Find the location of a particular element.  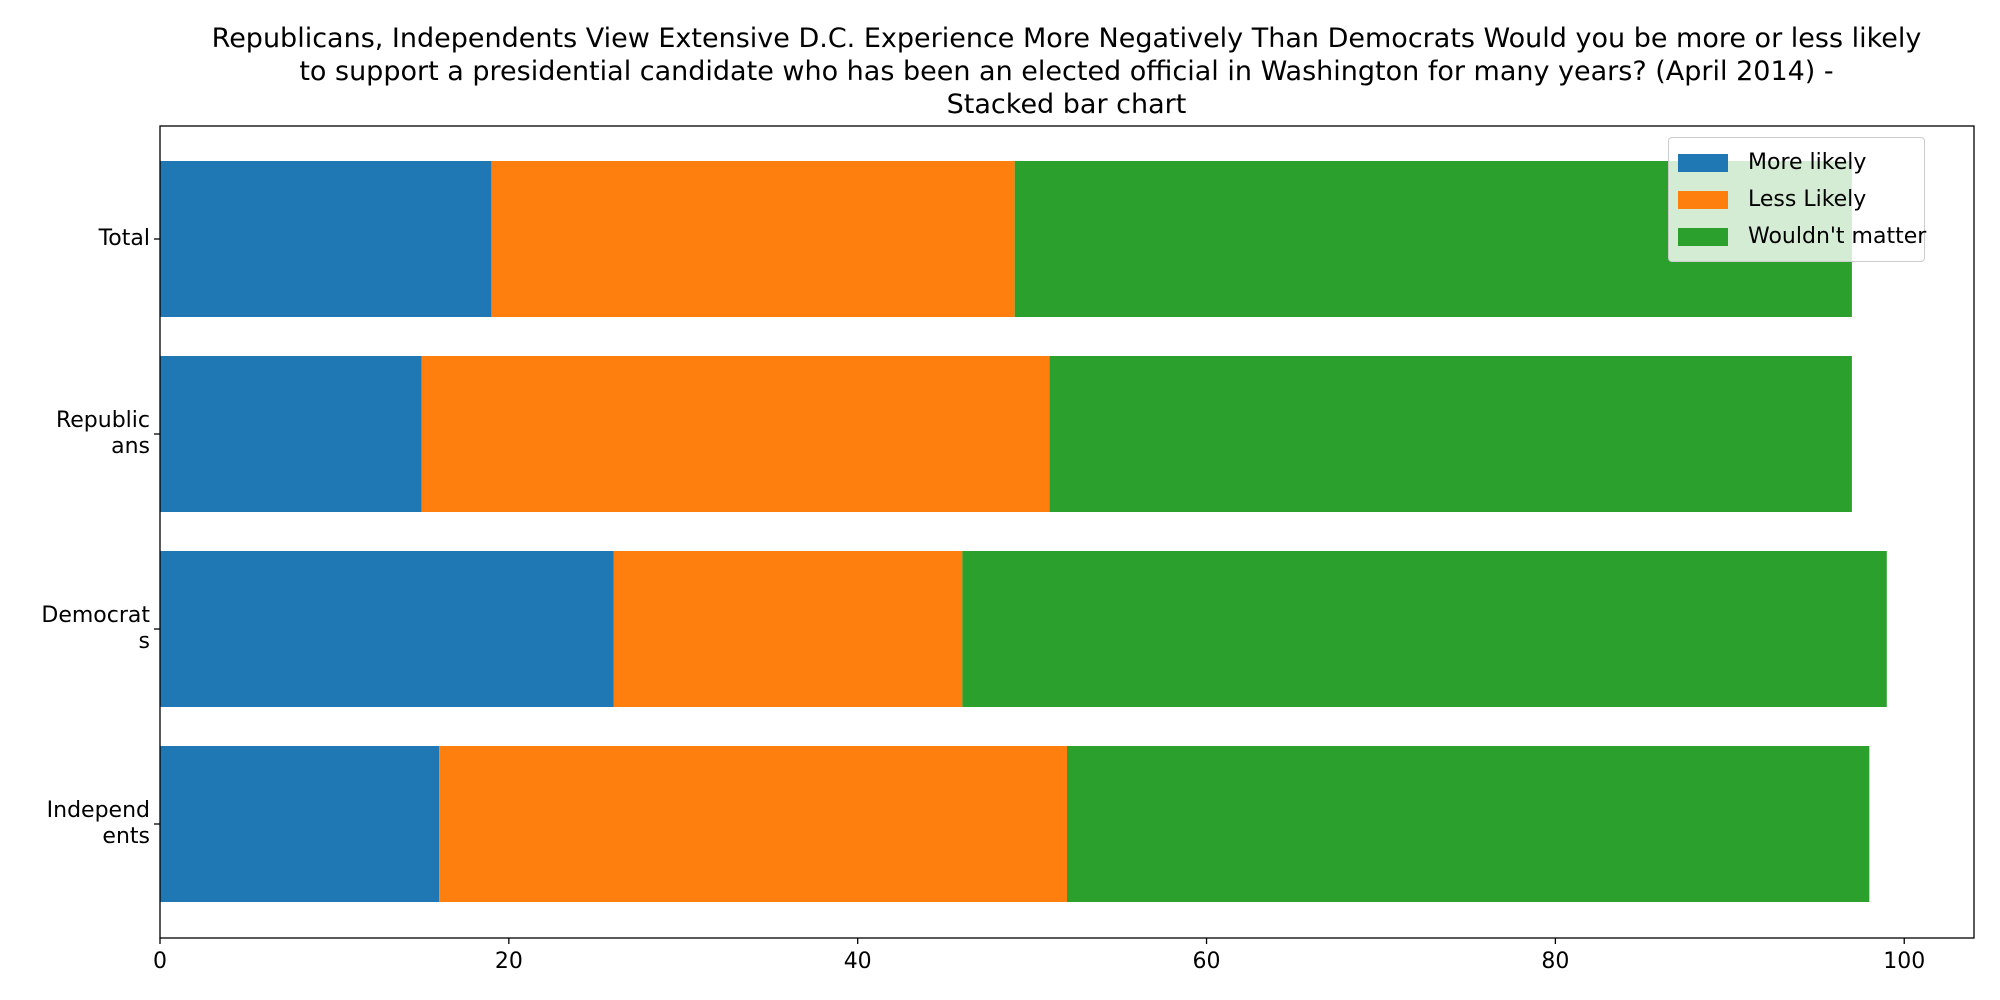

legend-item-wouldnt-matter: Wouldn't matter is located at coordinates (1798, 236).